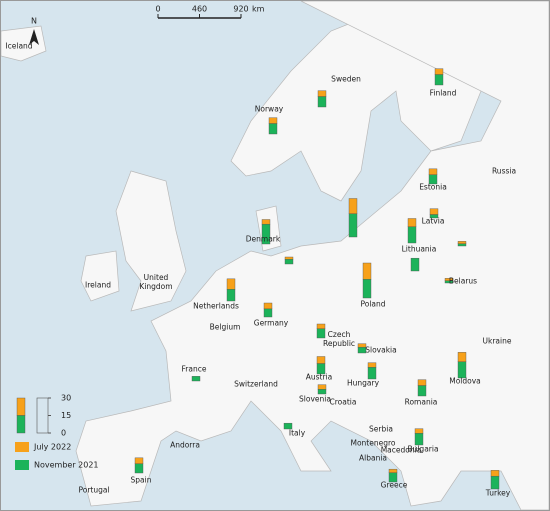 Image resolution: width=550 pixels, height=511 pixels. What do you see at coordinates (42, 415) in the screenshot?
I see `legend-scale-frame` at bounding box center [42, 415].